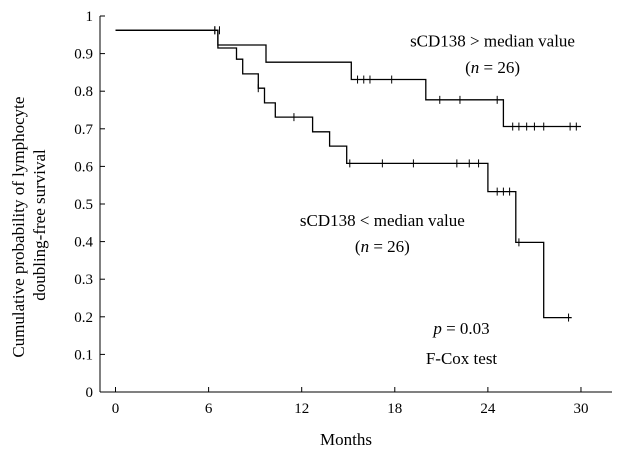 The height and width of the screenshot is (451, 630). What do you see at coordinates (83, 355) in the screenshot?
I see `y-tick-label: 0.1` at bounding box center [83, 355].